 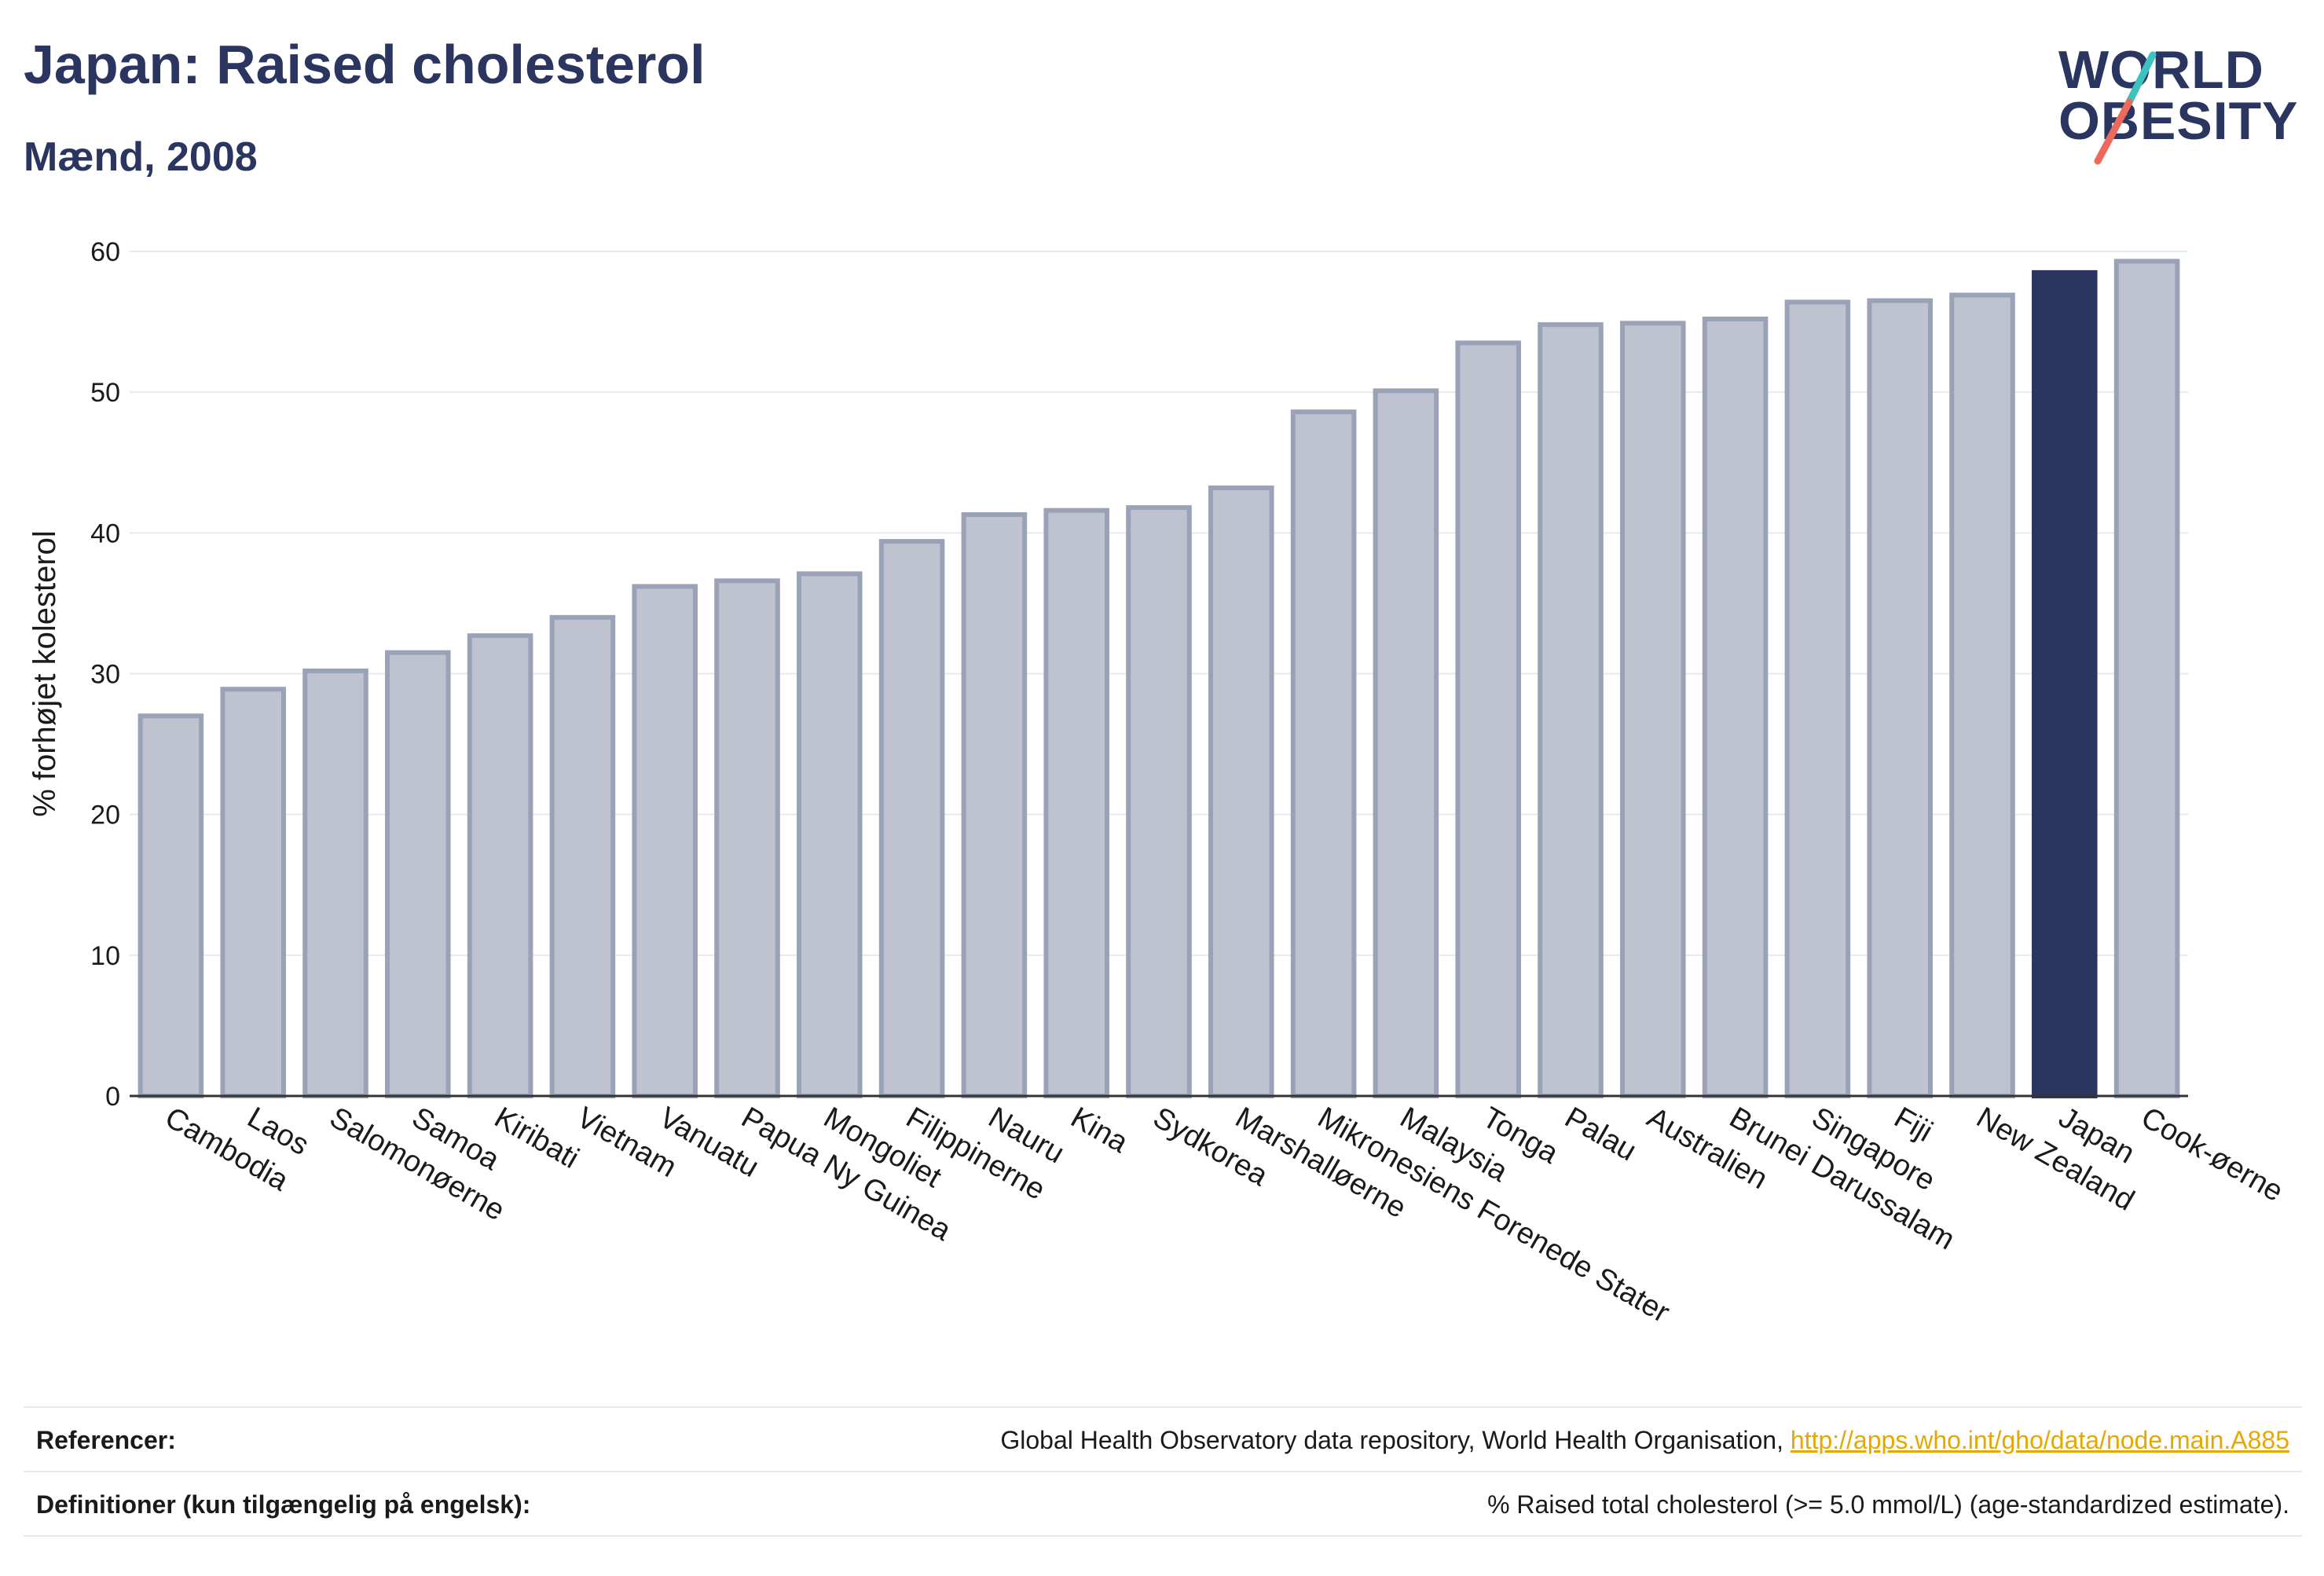 What do you see at coordinates (747, 838) in the screenshot?
I see `bar-papua-ny-guinea` at bounding box center [747, 838].